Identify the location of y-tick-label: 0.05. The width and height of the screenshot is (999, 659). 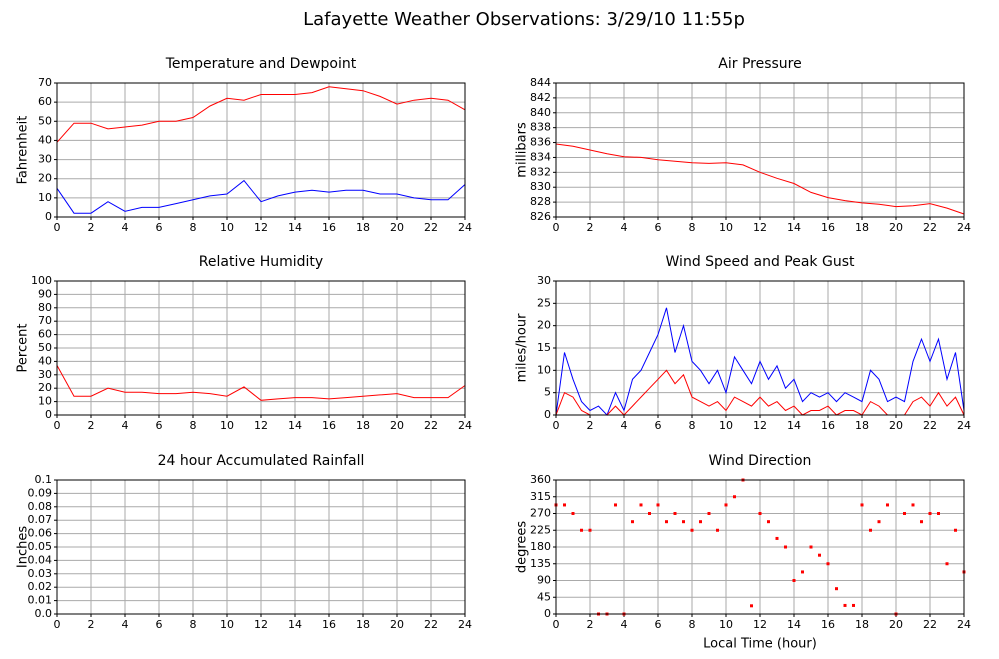
(40, 546).